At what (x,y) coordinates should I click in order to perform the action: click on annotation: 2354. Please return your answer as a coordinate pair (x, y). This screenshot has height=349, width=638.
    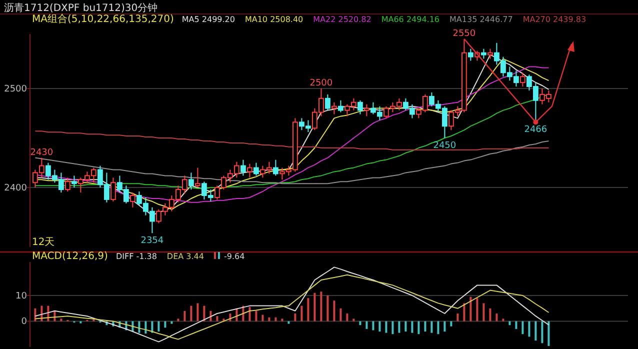
    Looking at the image, I should click on (152, 241).